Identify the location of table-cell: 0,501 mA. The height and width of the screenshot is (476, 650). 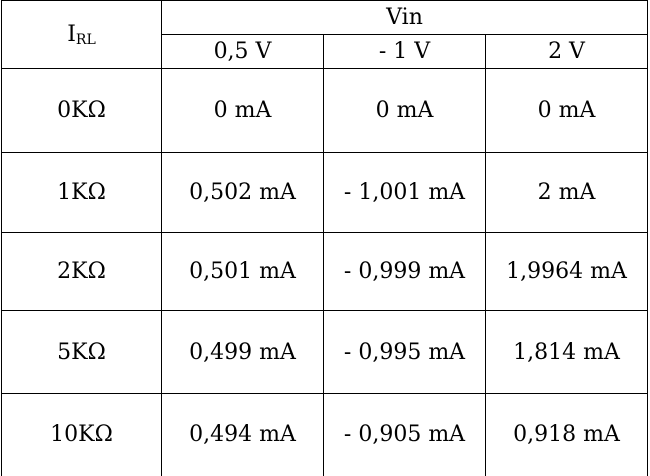
(242, 271).